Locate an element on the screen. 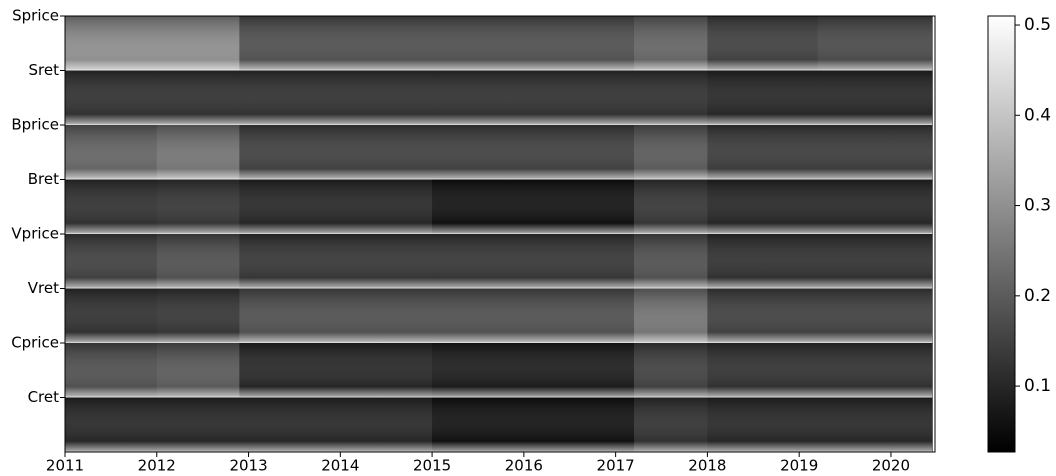  colorbar is located at coordinates (1001, 234).